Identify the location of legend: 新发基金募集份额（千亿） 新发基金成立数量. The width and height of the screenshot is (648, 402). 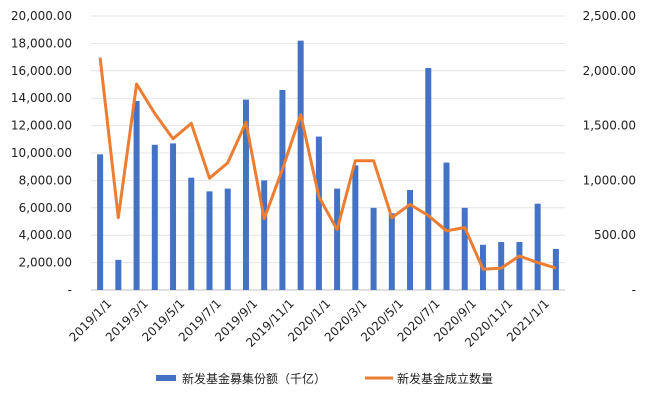
(324, 378).